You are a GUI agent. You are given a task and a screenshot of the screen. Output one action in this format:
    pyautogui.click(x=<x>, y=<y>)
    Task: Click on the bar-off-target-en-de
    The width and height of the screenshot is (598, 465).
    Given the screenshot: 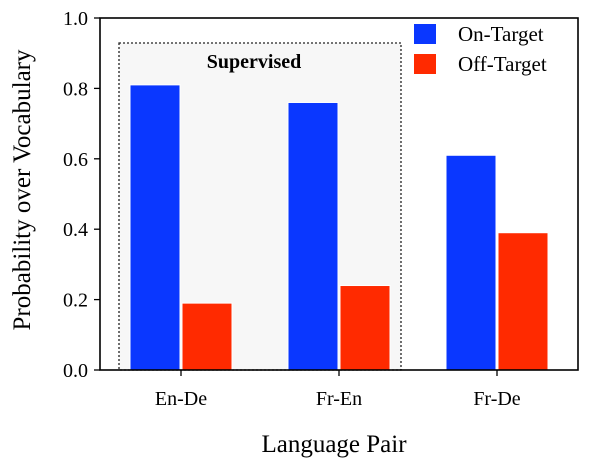 What is the action you would take?
    pyautogui.click(x=207, y=336)
    